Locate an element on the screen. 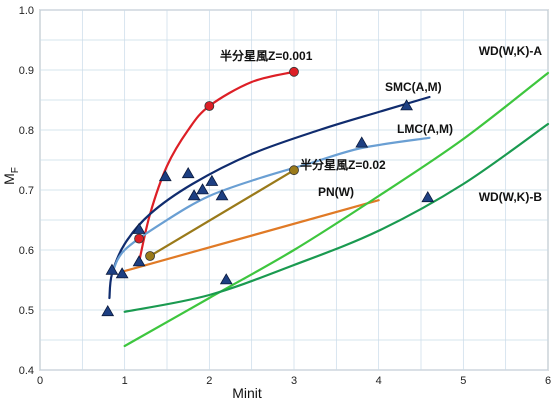  y-axis-title-sub: F is located at coordinates (15, 170).